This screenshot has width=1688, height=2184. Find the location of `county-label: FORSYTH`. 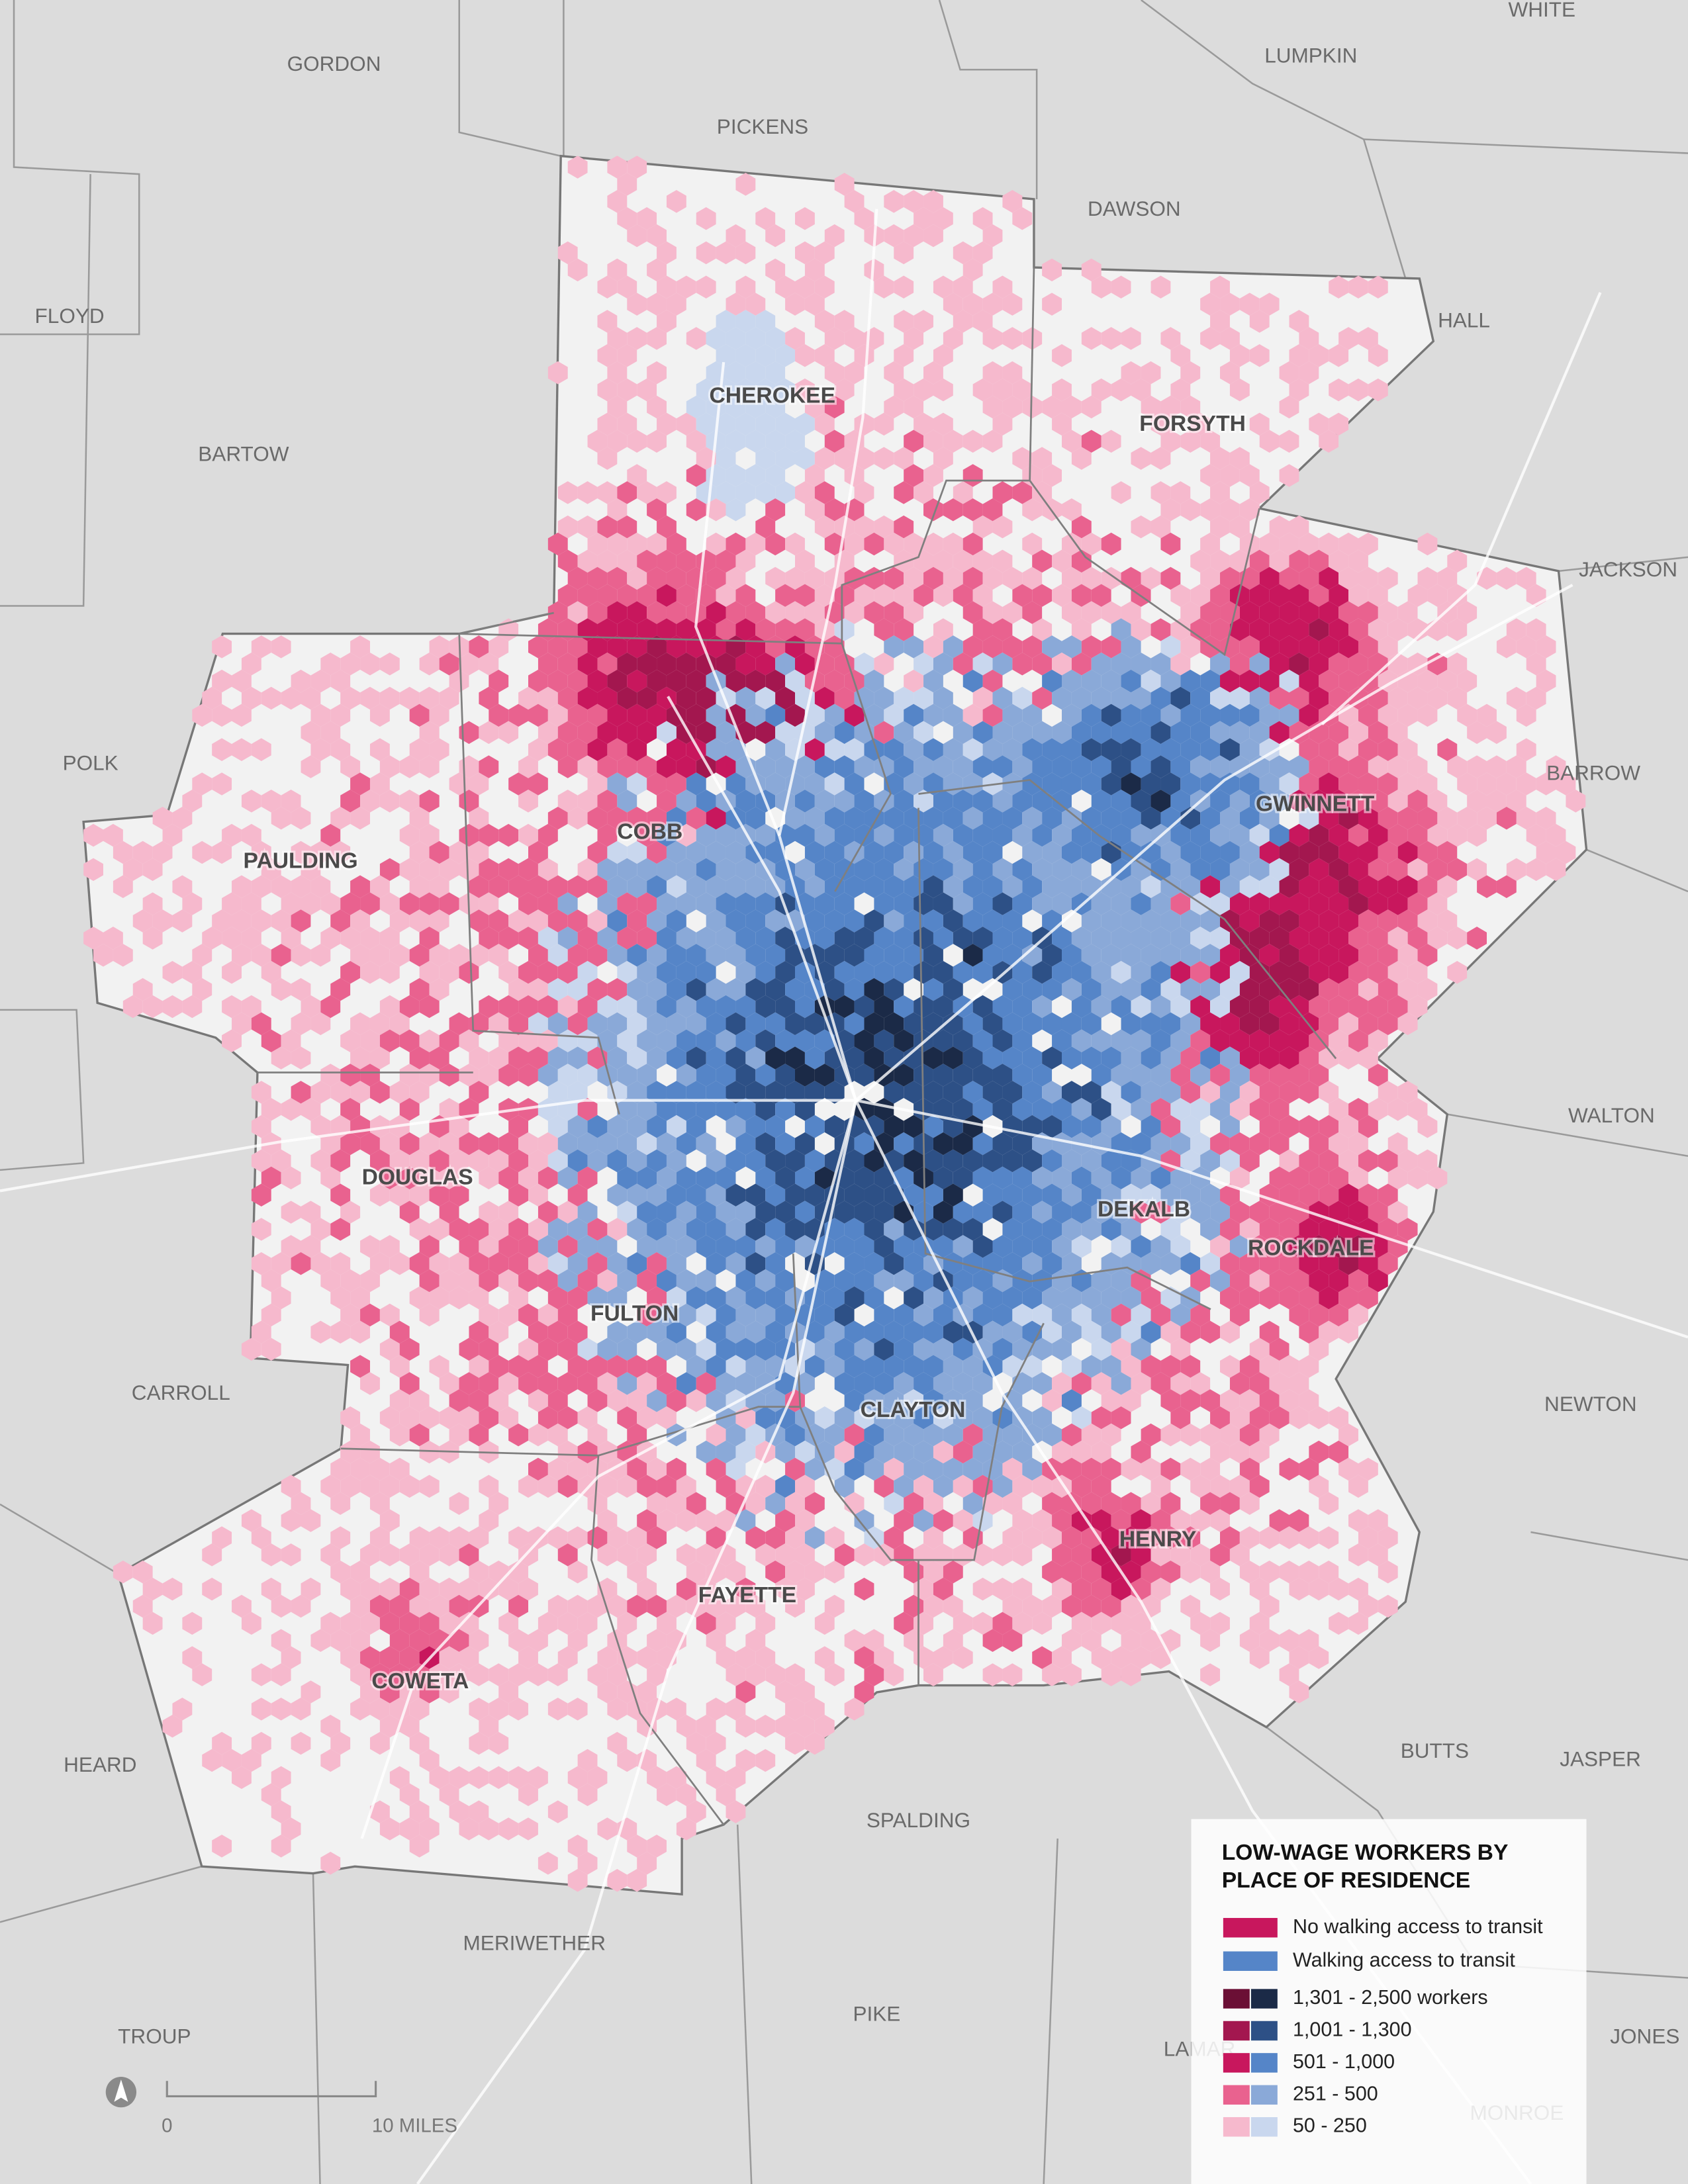

county-label: FORSYTH is located at coordinates (1192, 424).